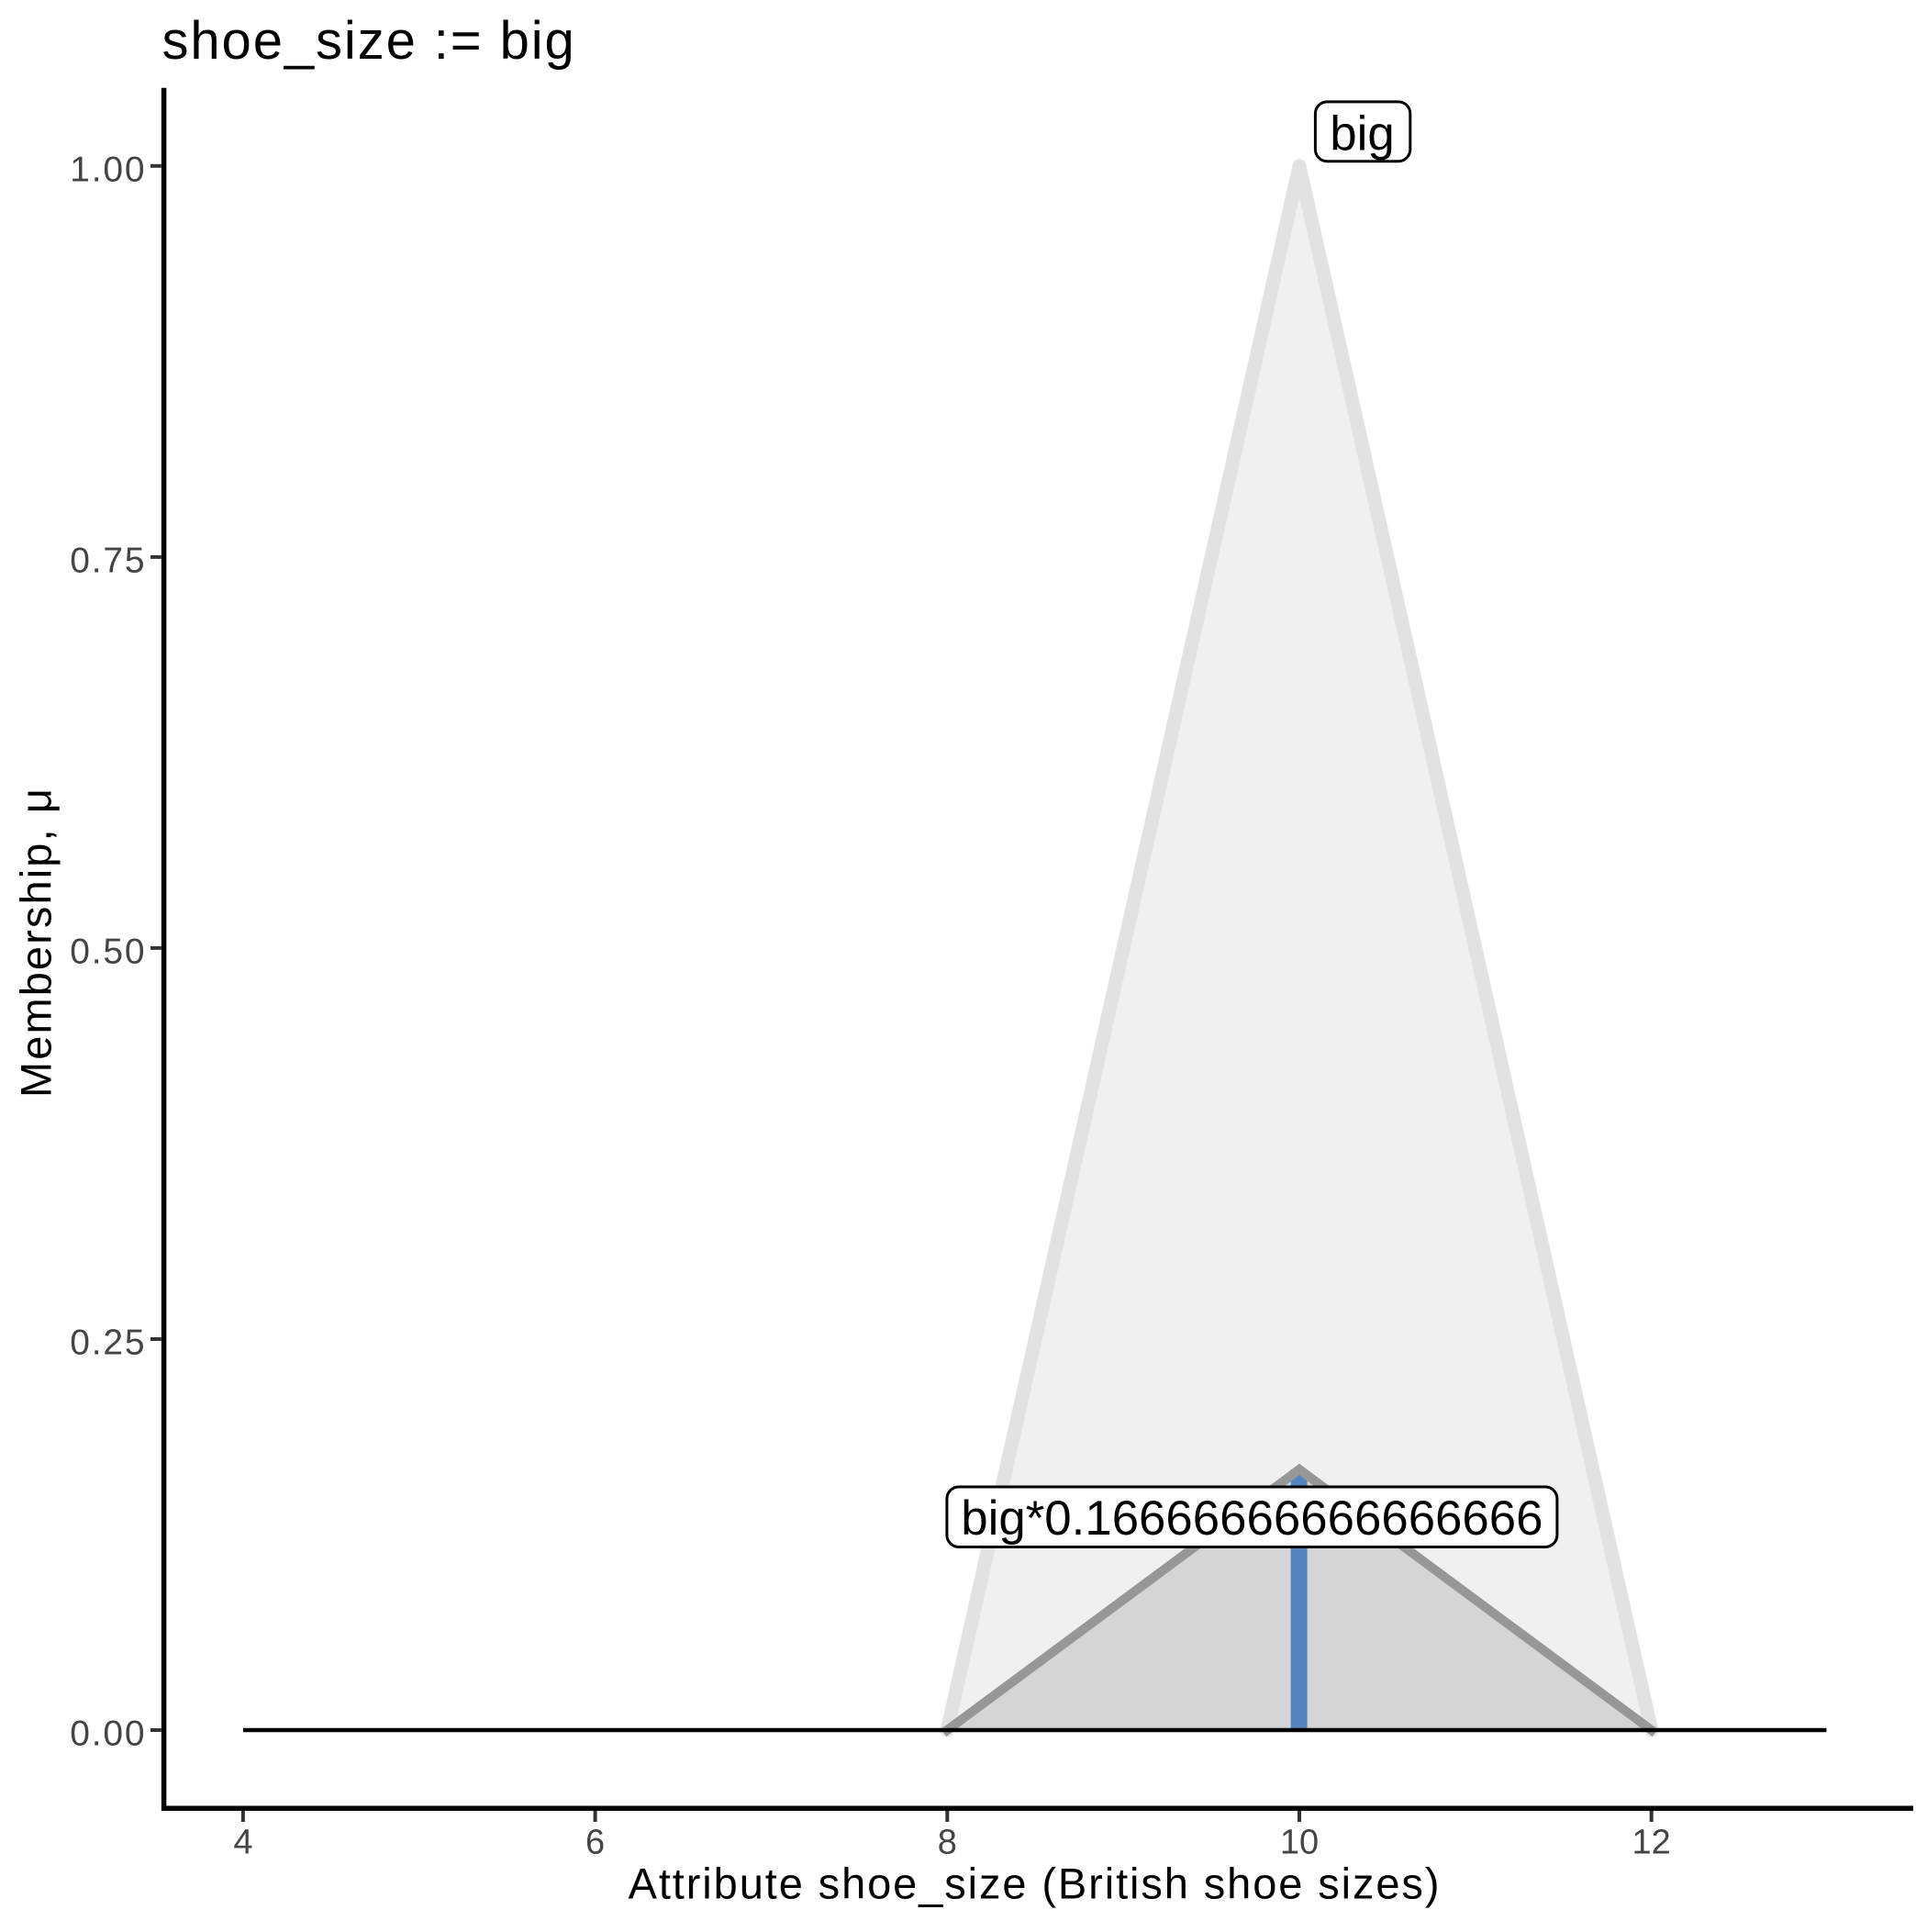  Describe the element at coordinates (108, 1343) in the screenshot. I see `svg-text: 0.25` at that location.